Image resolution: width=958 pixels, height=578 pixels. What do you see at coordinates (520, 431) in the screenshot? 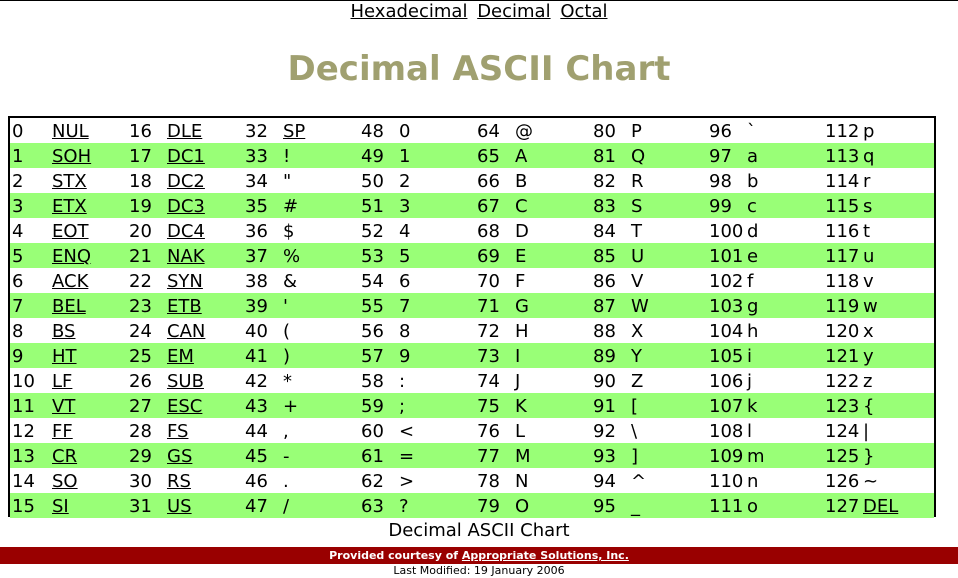
I see `ascii-char: L` at bounding box center [520, 431].